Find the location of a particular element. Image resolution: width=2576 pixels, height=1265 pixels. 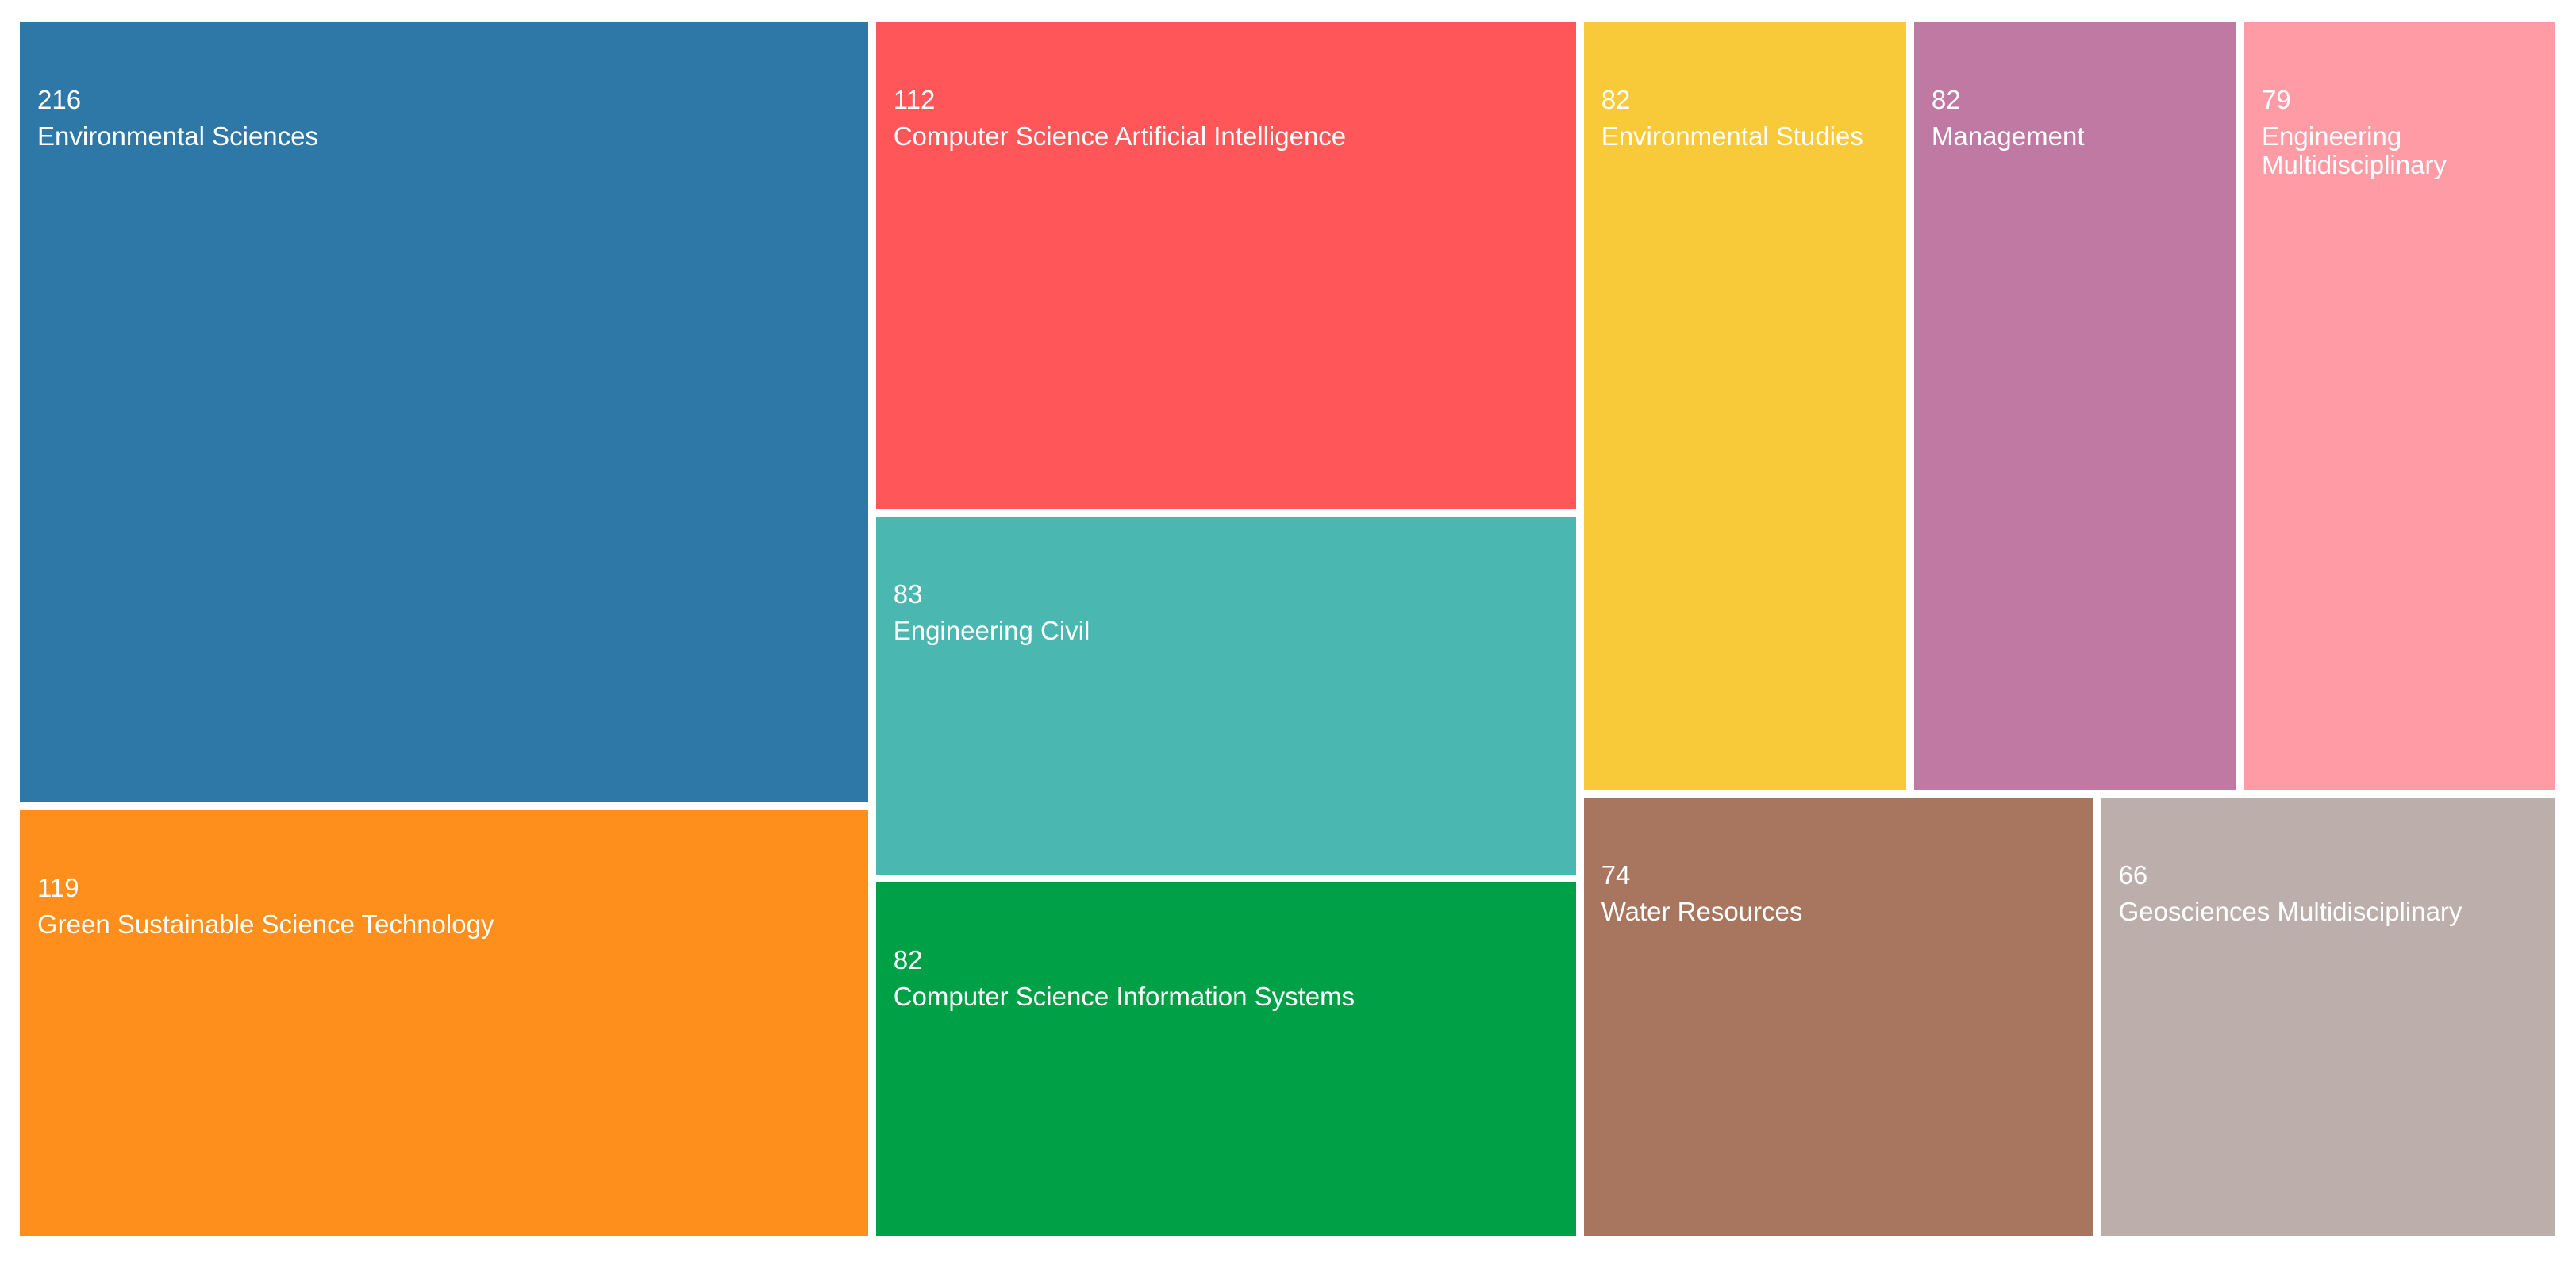

tile: 82 Management is located at coordinates (2075, 406).